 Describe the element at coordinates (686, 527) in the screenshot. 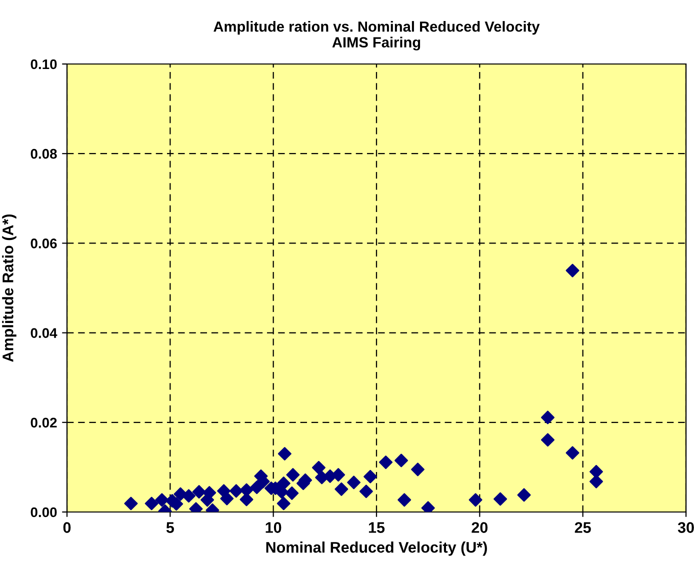

I see `x-tick-label: 30` at that location.